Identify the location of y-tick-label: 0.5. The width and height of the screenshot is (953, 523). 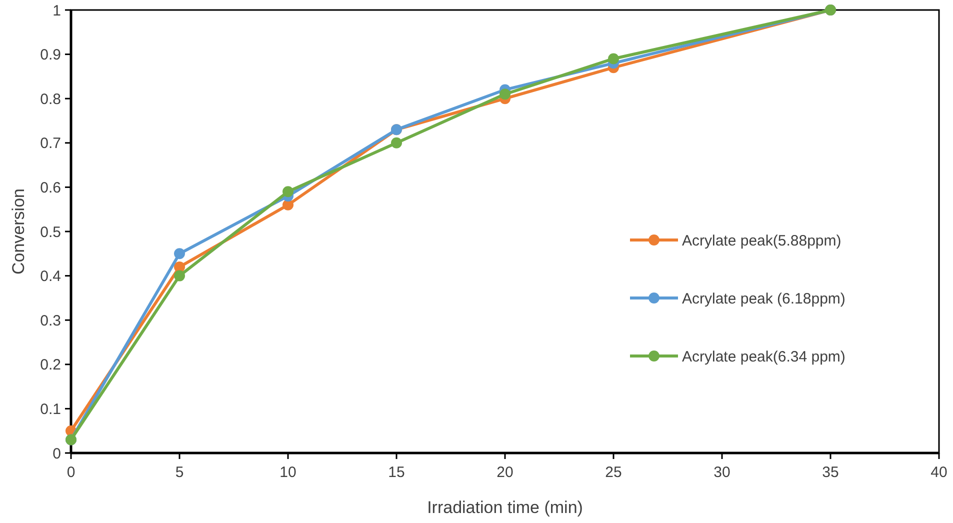
(50, 232).